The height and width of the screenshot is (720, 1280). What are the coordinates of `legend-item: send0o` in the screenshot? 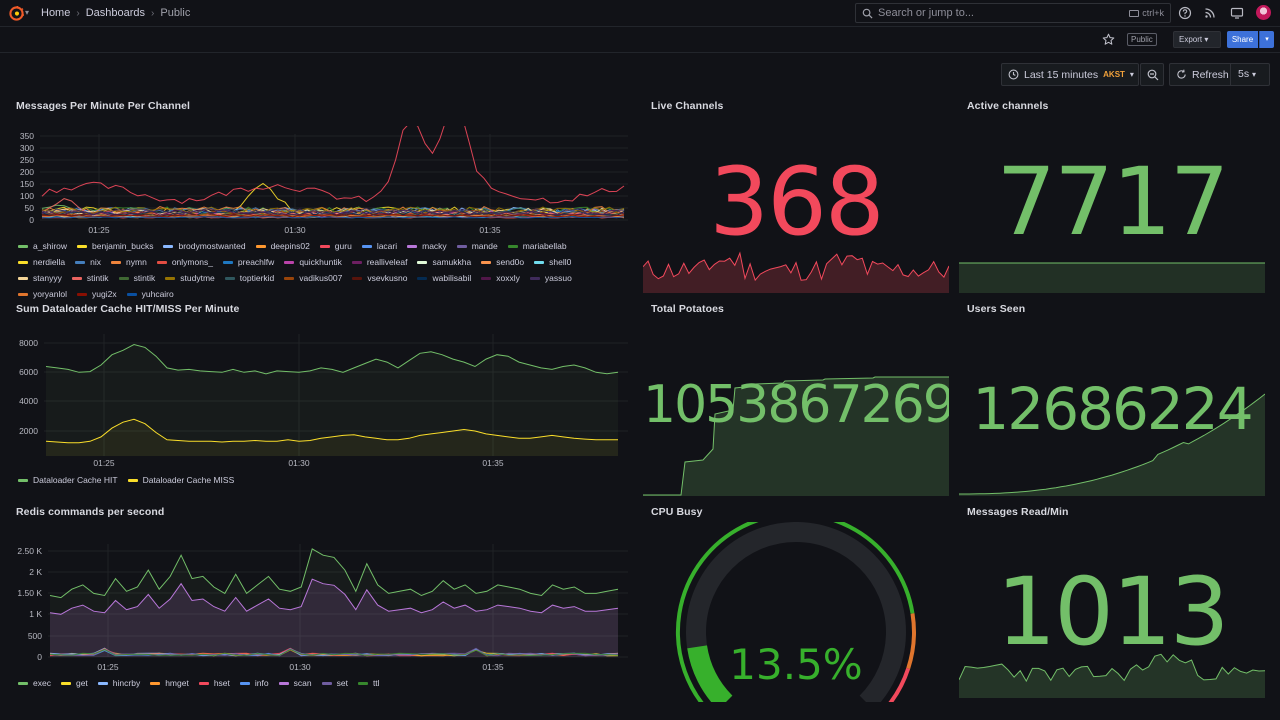 It's located at (502, 262).